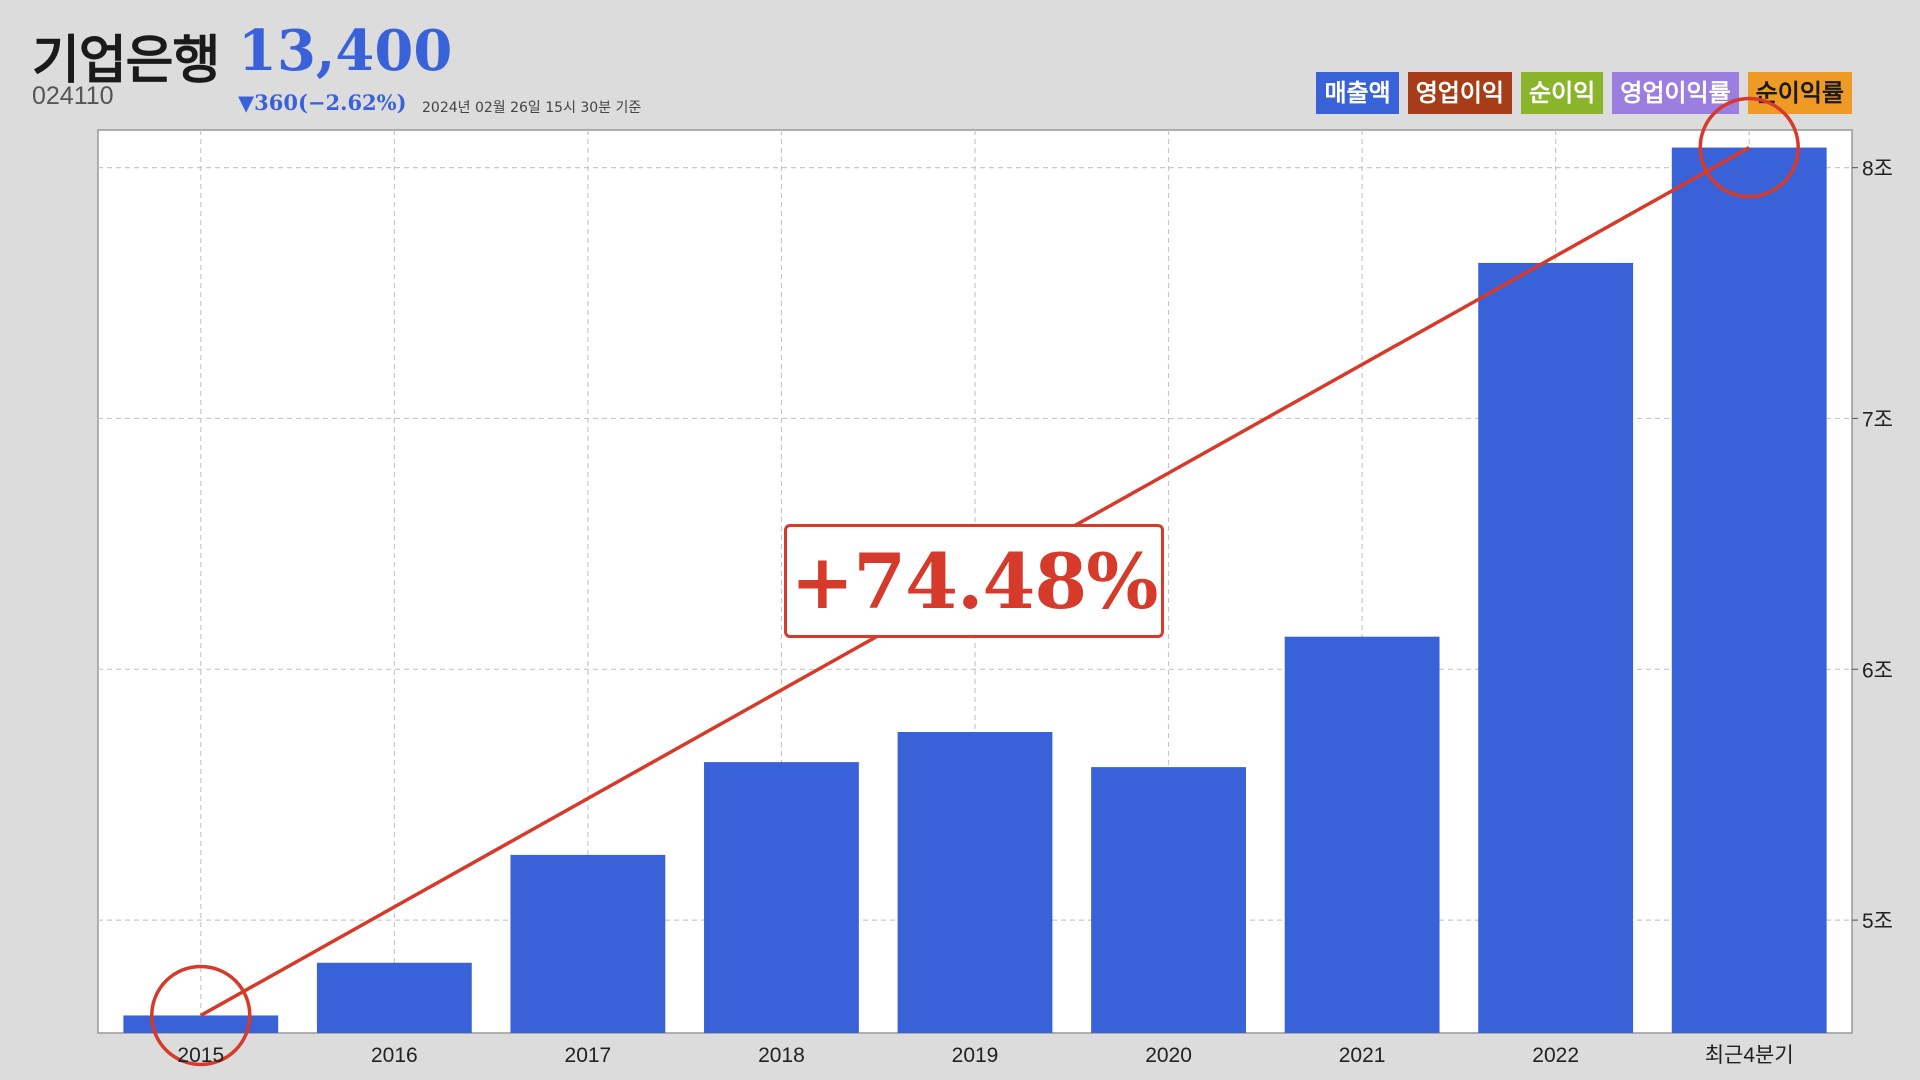  I want to click on x-tick-label: 최근4분기, so click(1749, 1055).